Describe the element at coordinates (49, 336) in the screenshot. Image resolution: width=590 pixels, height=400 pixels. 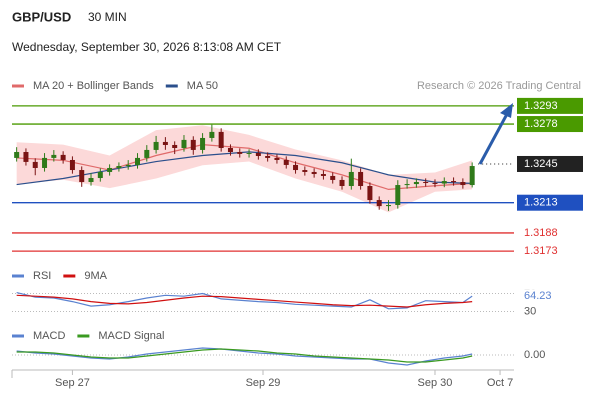
I see `legend-label: MACD` at that location.